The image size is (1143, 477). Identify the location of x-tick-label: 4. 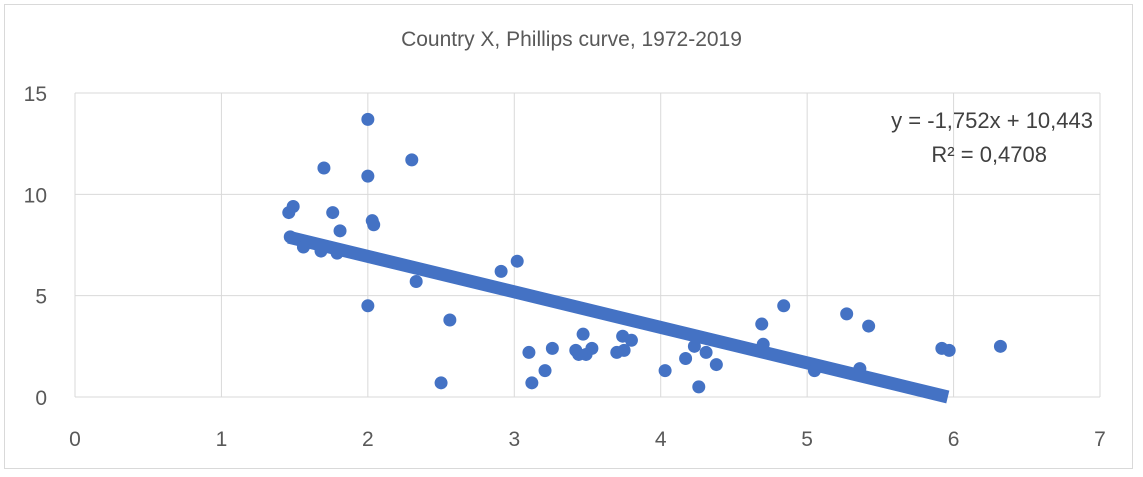
(661, 439).